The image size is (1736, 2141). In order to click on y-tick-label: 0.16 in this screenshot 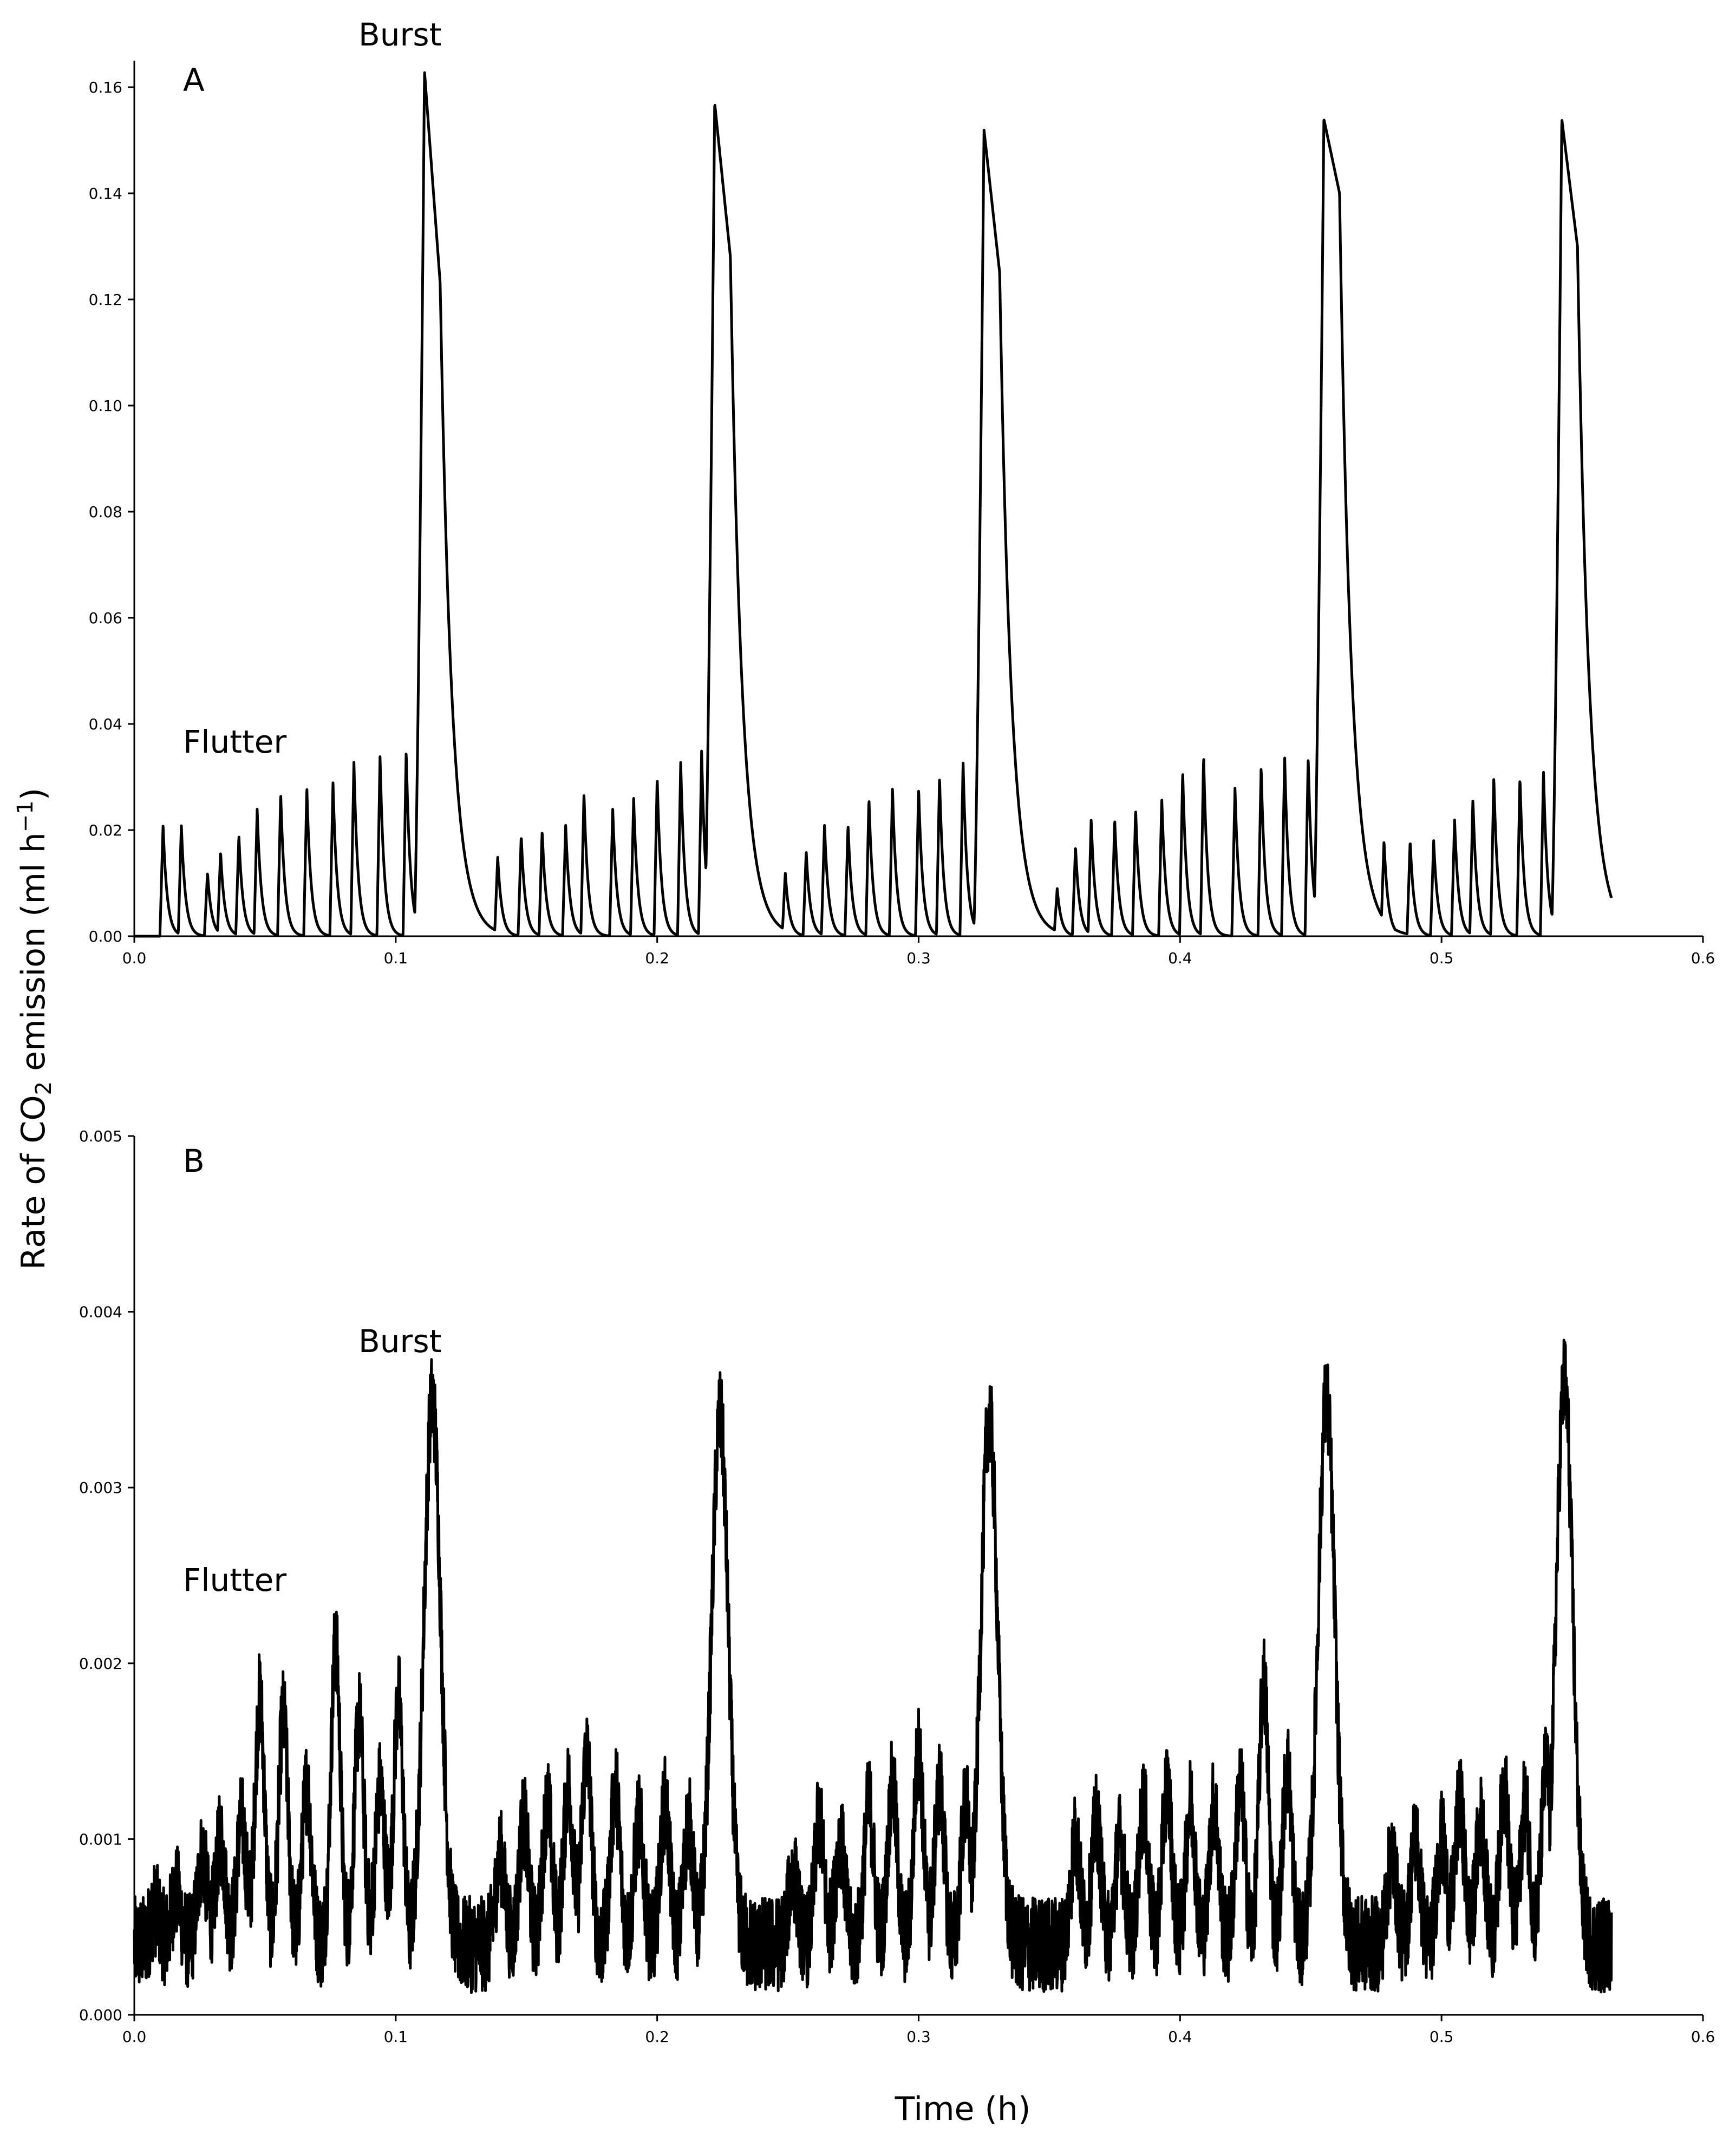, I will do `click(105, 87)`.